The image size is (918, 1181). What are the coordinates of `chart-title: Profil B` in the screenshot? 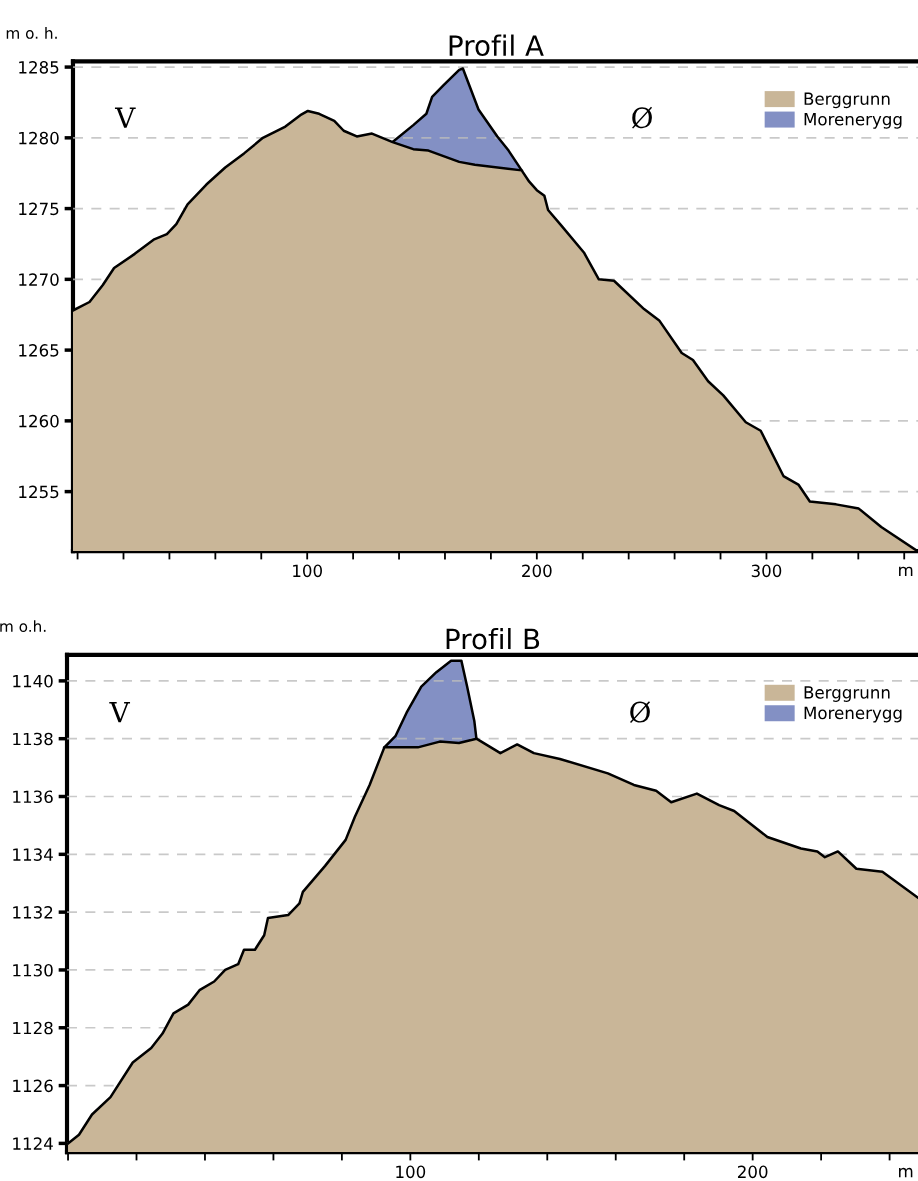 It's located at (493, 638).